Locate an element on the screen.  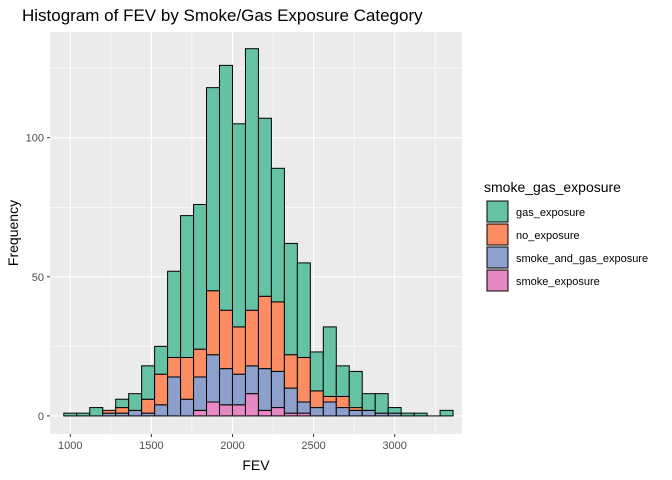
x-tick-label: 2500 is located at coordinates (313, 446).